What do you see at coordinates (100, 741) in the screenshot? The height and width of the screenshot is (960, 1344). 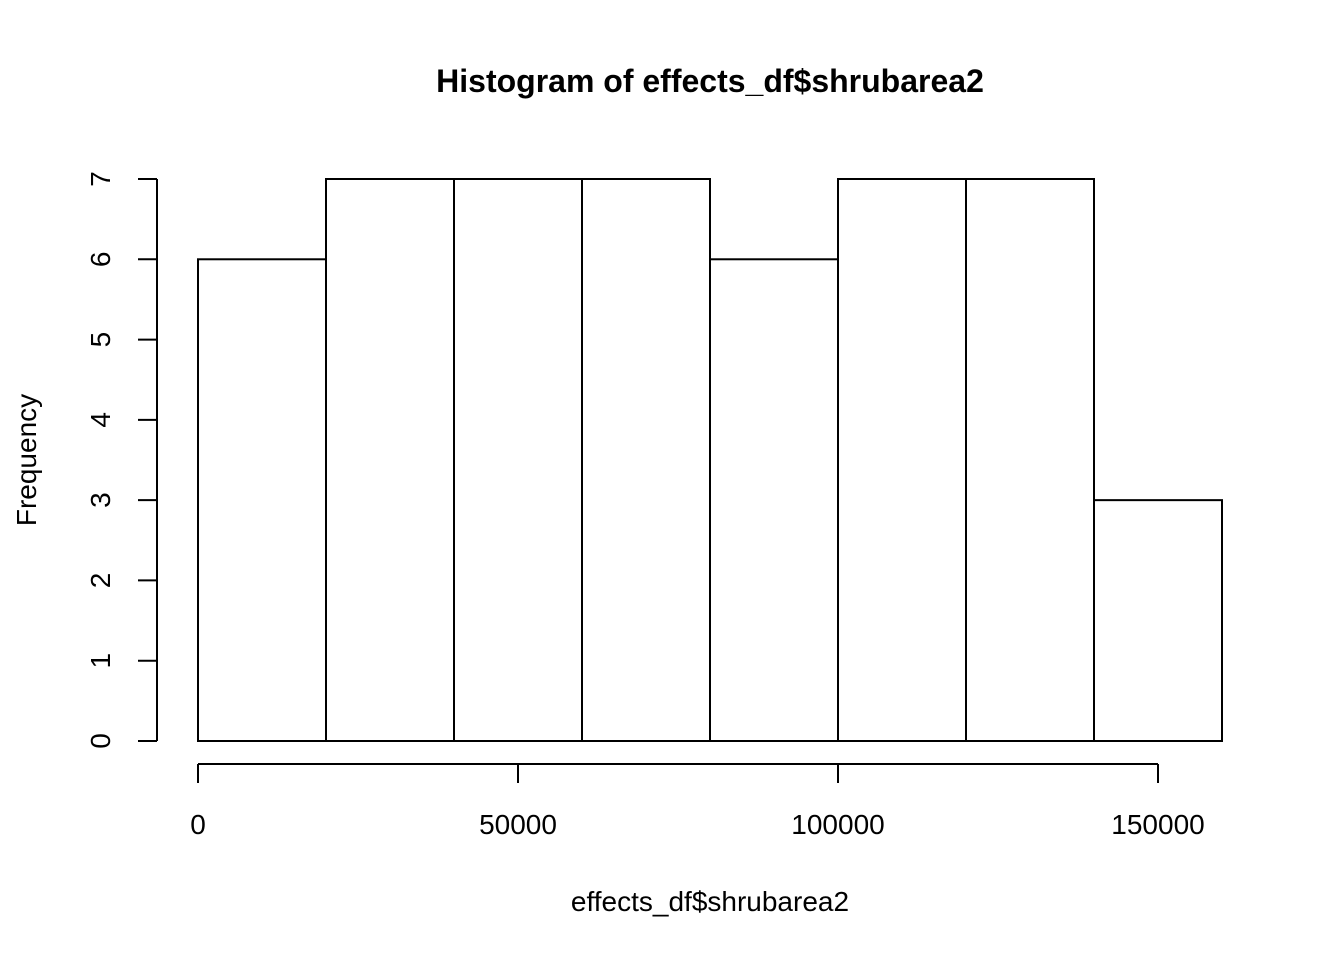 I see `y-tick-label: 0` at bounding box center [100, 741].